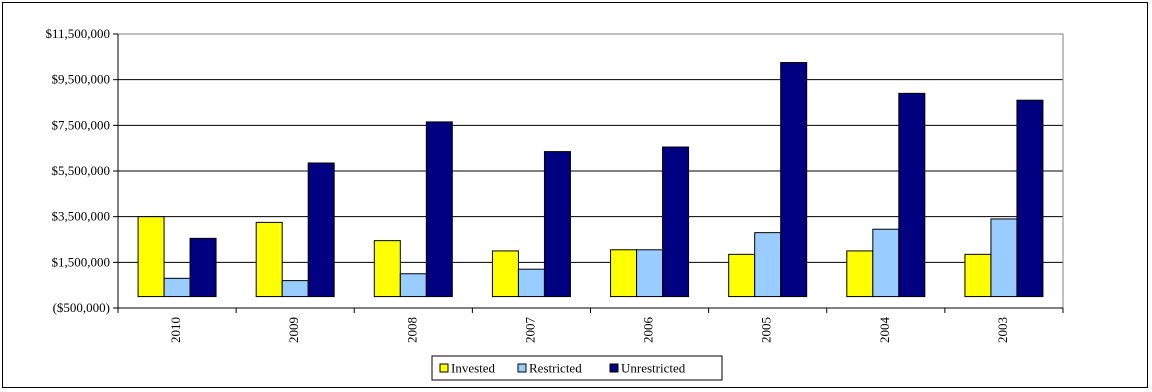 This screenshot has width=1152, height=392. Describe the element at coordinates (912, 195) in the screenshot. I see `bar-unrestricted-2004` at that location.